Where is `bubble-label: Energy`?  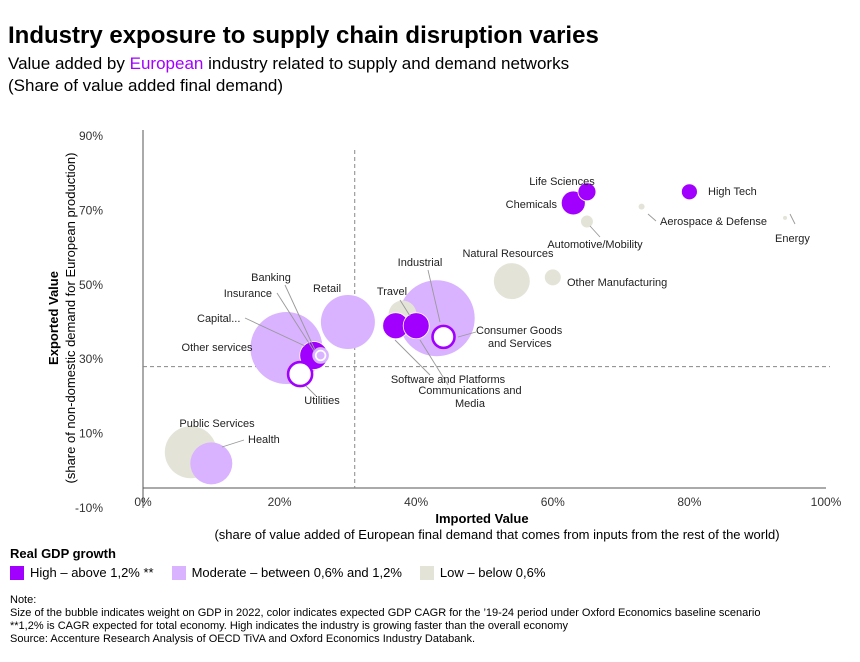
bubble-label: Energy is located at coordinates (792, 239).